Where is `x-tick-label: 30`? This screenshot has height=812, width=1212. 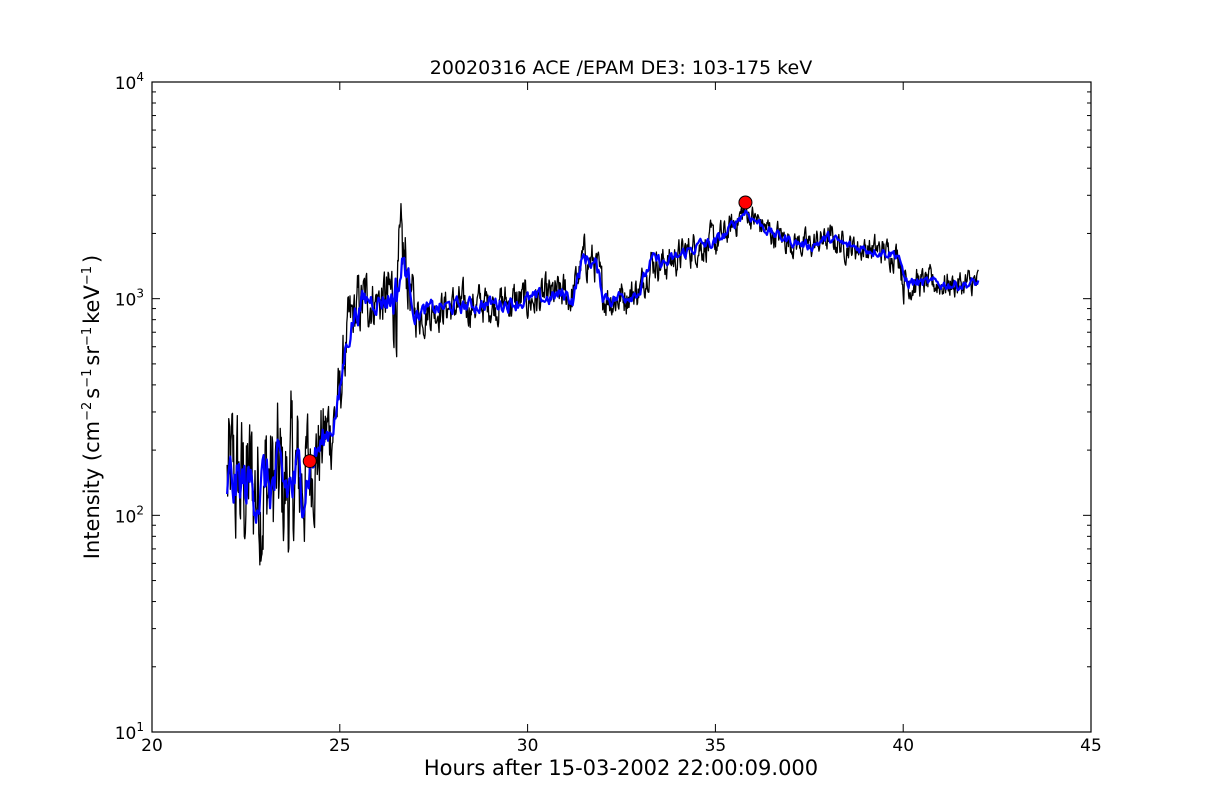 x-tick-label: 30 is located at coordinates (528, 746).